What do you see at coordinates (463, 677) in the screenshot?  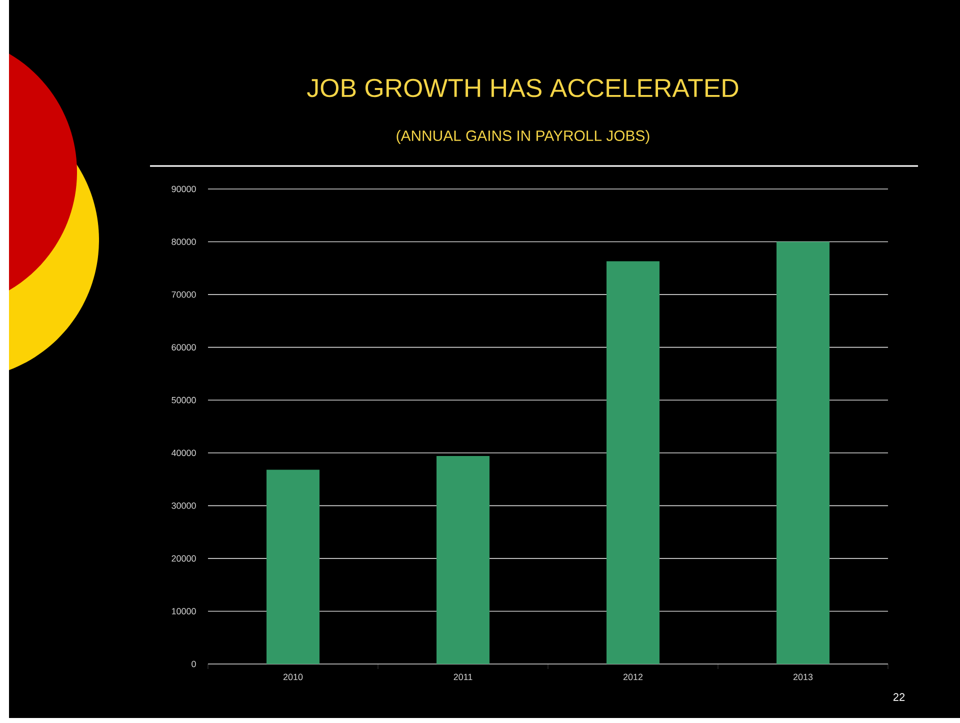 I see `x-tick-label: 2011` at bounding box center [463, 677].